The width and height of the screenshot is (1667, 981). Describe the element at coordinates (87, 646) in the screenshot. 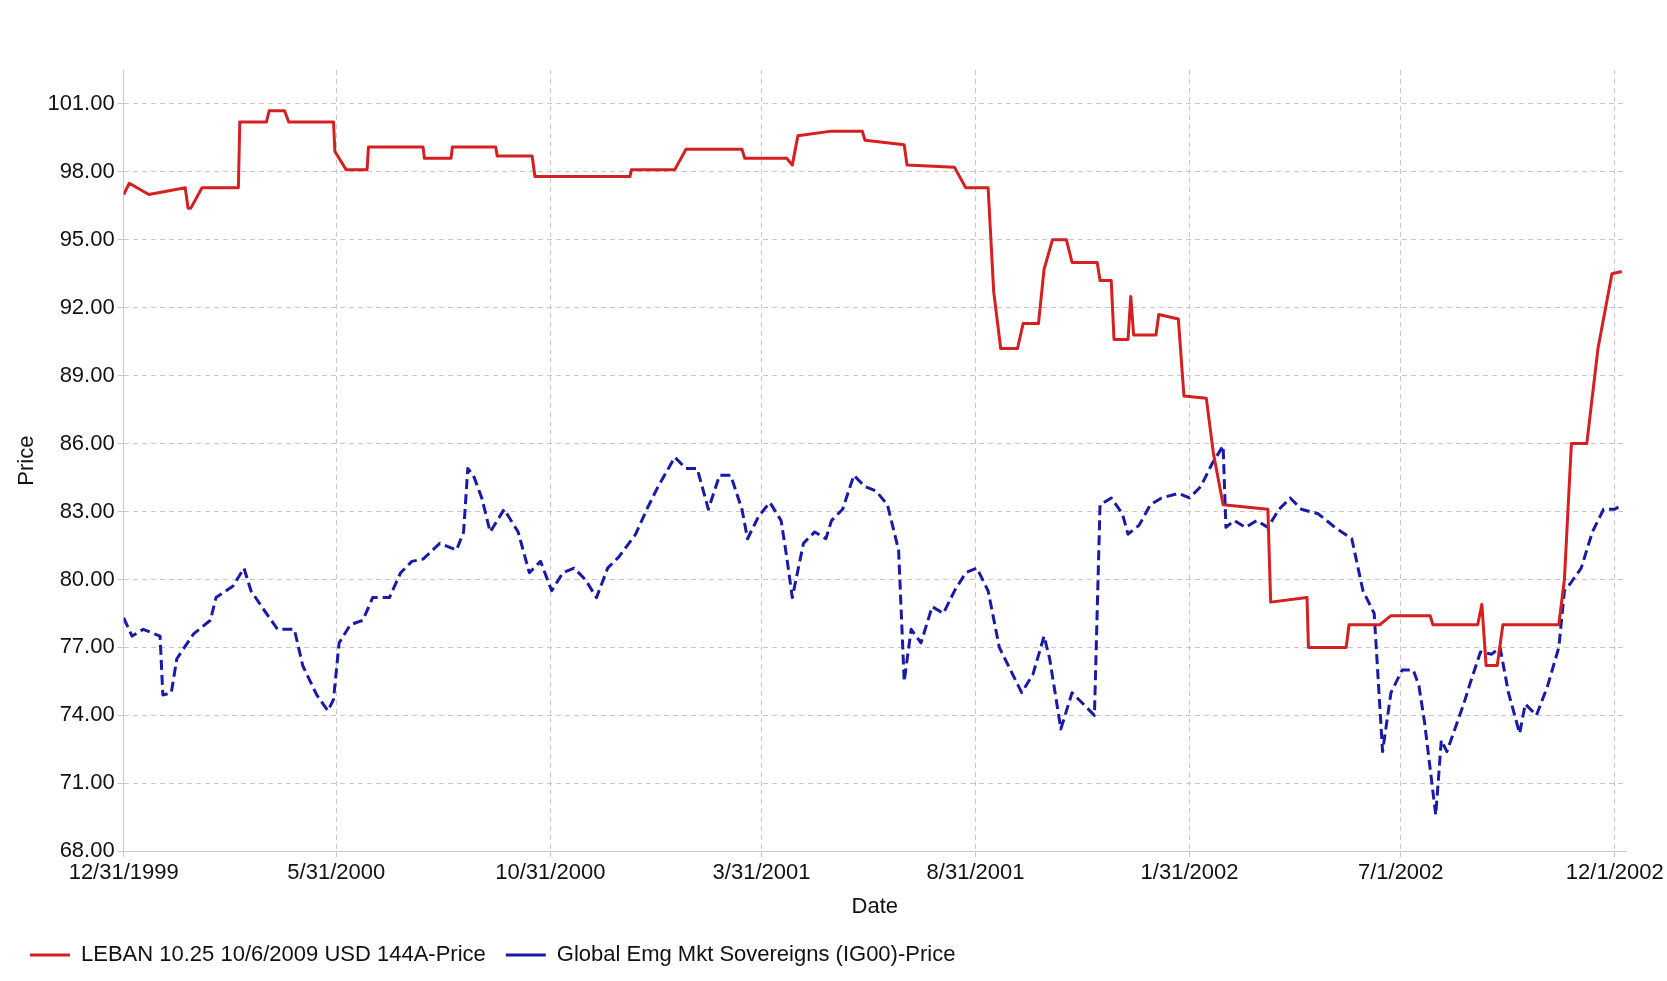

I see `y-tick-label: 77.00` at that location.